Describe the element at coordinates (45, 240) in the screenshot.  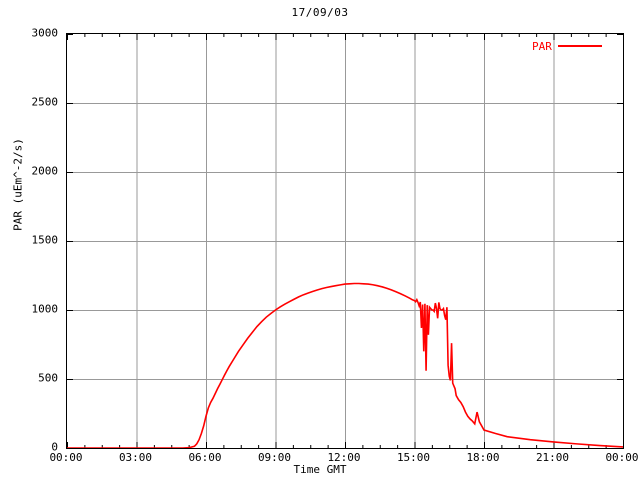
I see `y-tick-label: 1500` at that location.